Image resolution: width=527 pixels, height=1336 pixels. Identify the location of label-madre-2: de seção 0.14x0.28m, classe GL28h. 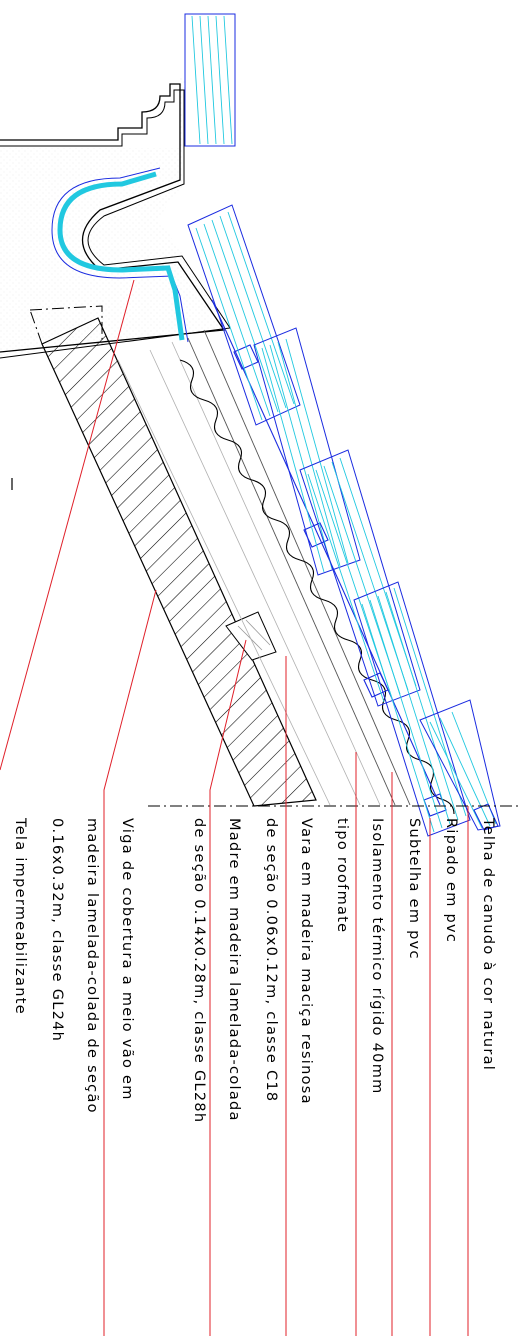
(199, 970).